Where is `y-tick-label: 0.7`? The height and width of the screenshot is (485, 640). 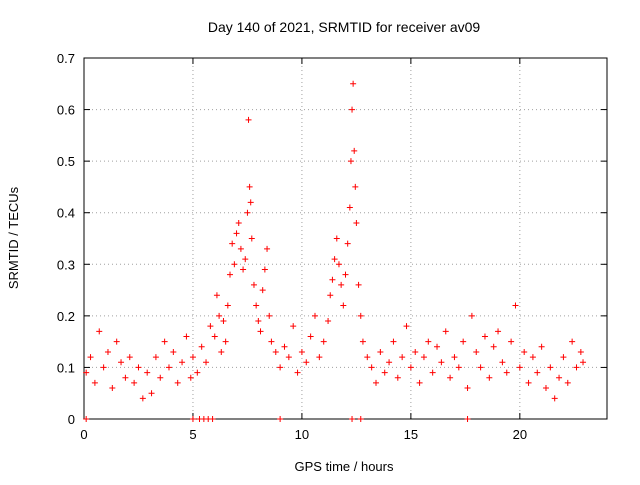
y-tick-label: 0.7 is located at coordinates (66, 58).